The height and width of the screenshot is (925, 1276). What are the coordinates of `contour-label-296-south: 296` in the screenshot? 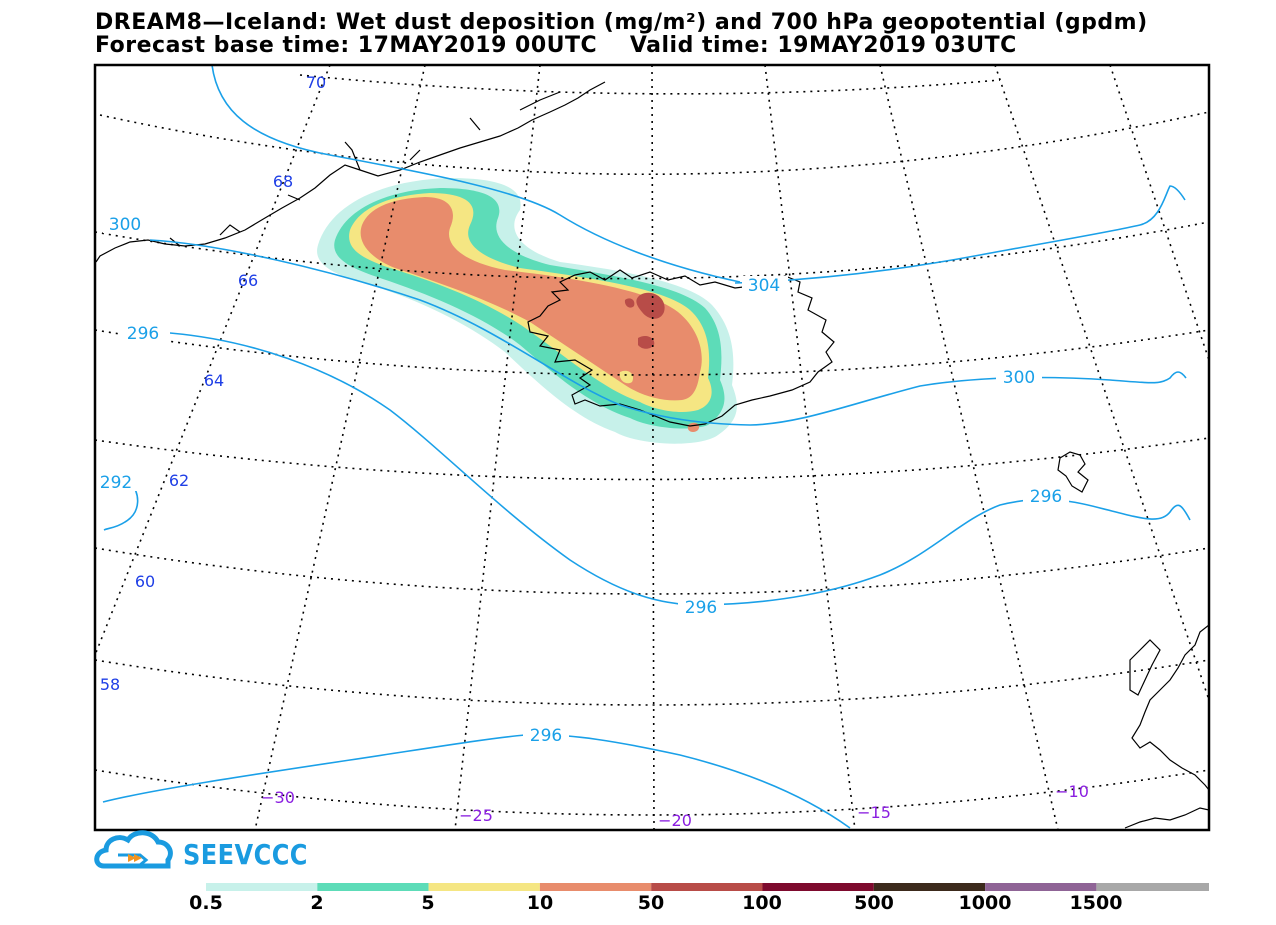 It's located at (546, 736).